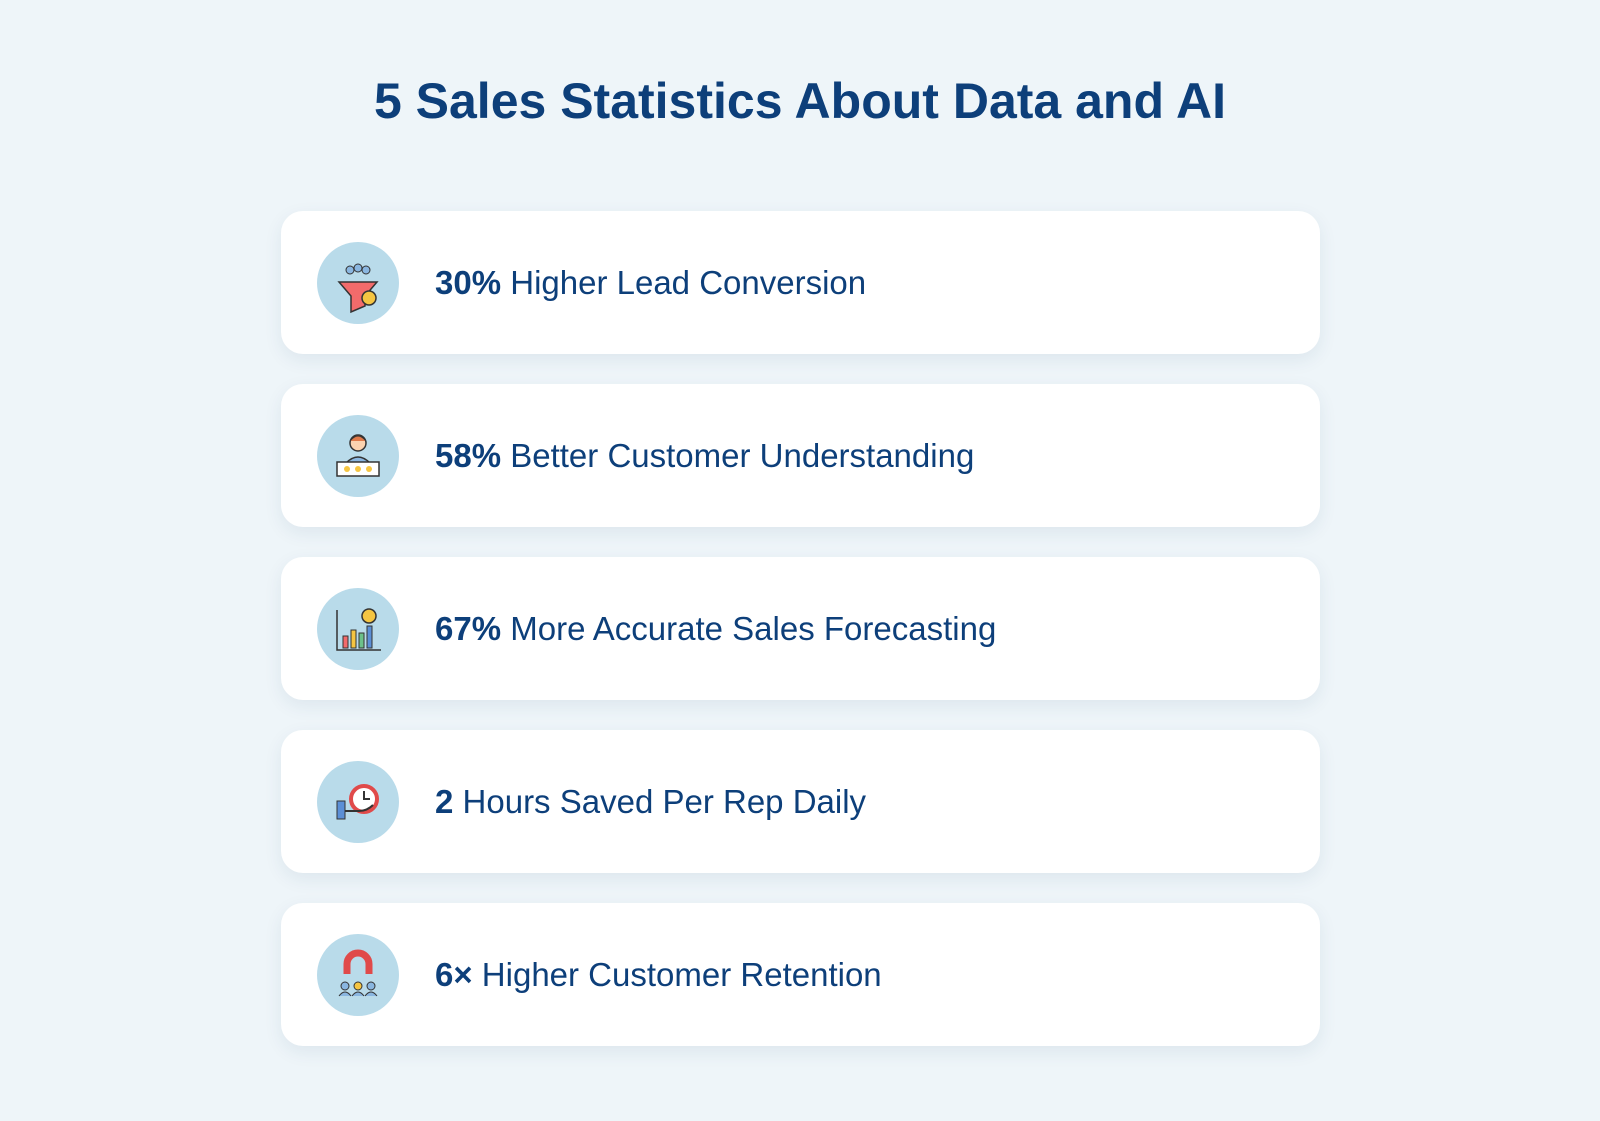 Image resolution: width=1600 pixels, height=1121 pixels. I want to click on stat-text: 67% More Accurate Sales Forecasting, so click(715, 628).